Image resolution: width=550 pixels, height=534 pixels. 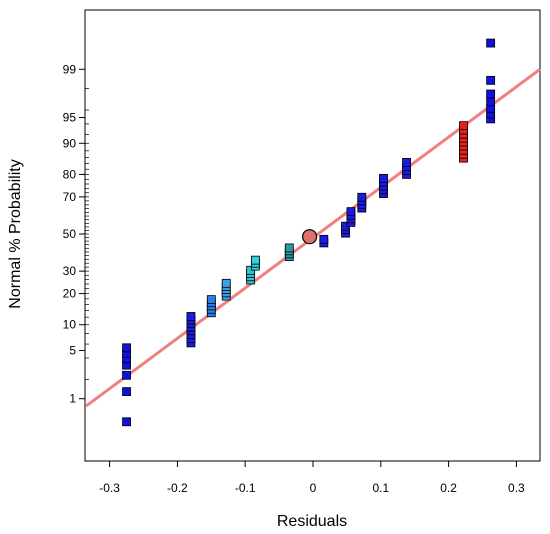 I want to click on y-tick-label: 70, so click(x=70, y=197).